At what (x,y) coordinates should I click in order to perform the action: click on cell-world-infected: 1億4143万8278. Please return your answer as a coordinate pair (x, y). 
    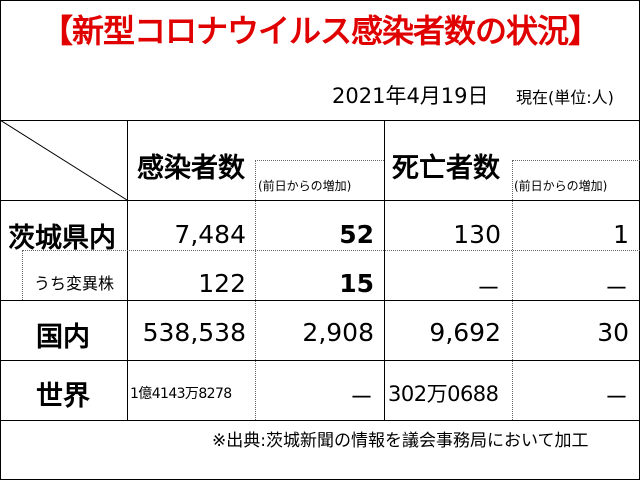
    Looking at the image, I should click on (181, 394).